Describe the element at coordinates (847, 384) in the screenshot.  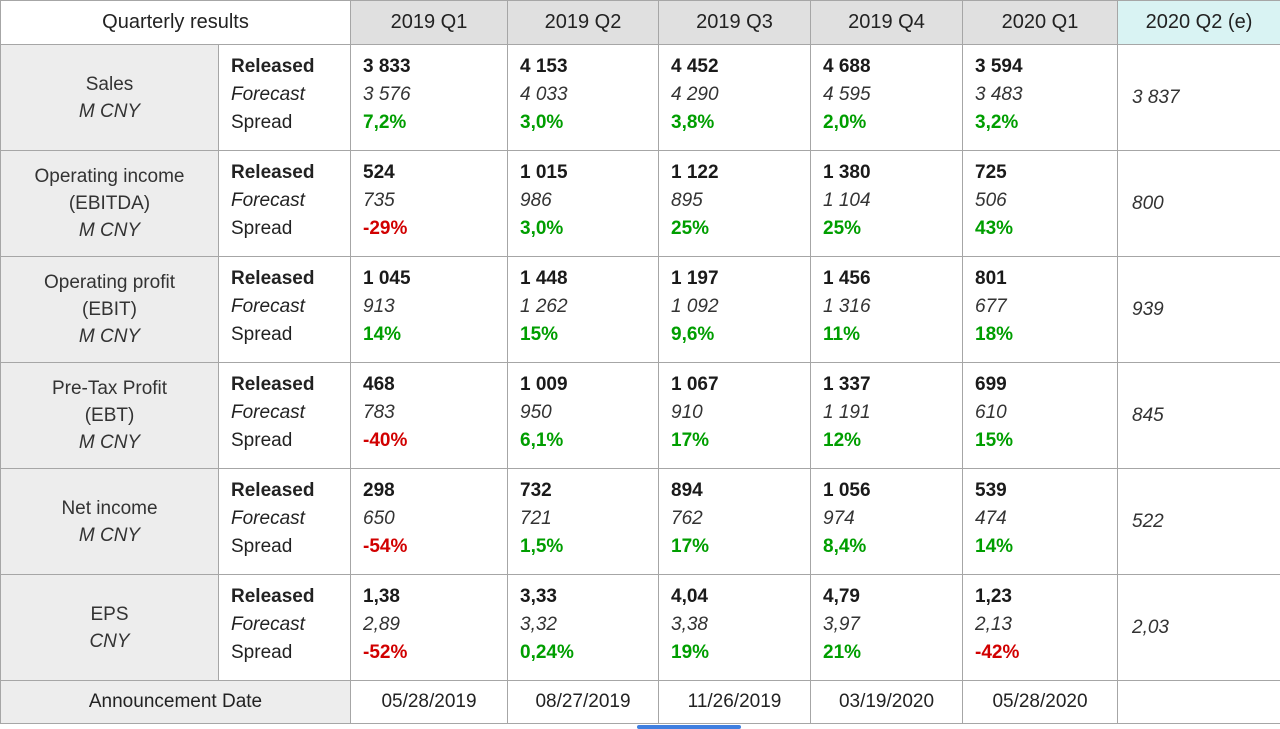
I see `released-value: 1 337` at that location.